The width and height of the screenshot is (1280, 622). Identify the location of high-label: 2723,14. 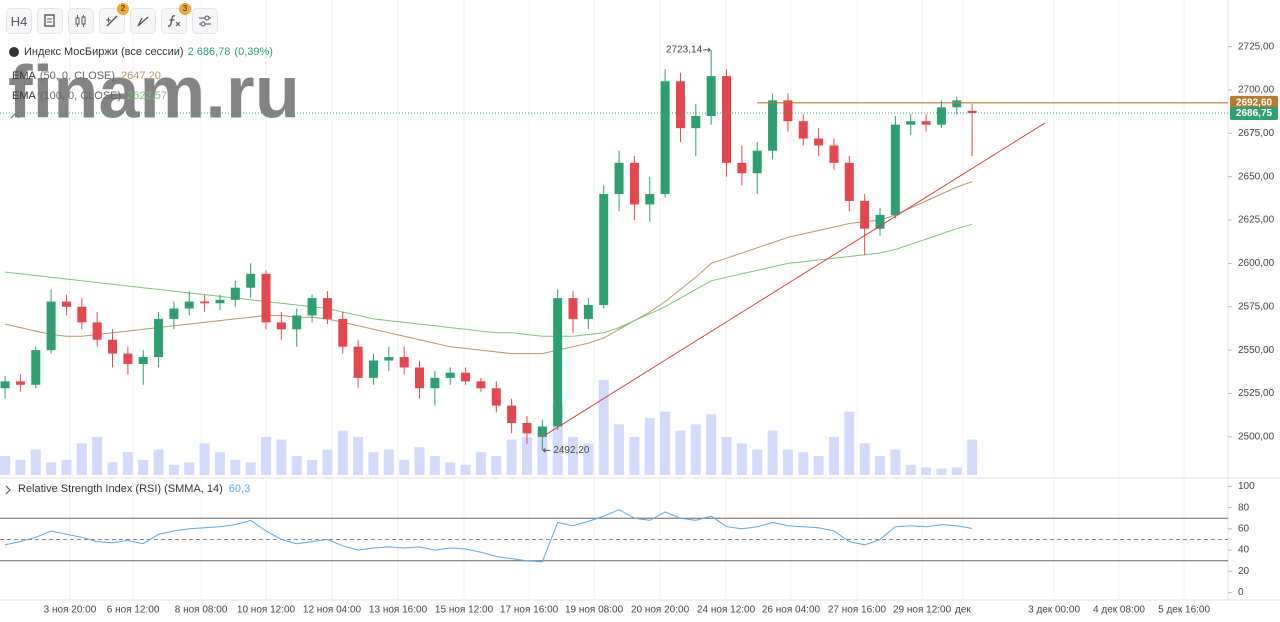
(684, 49).